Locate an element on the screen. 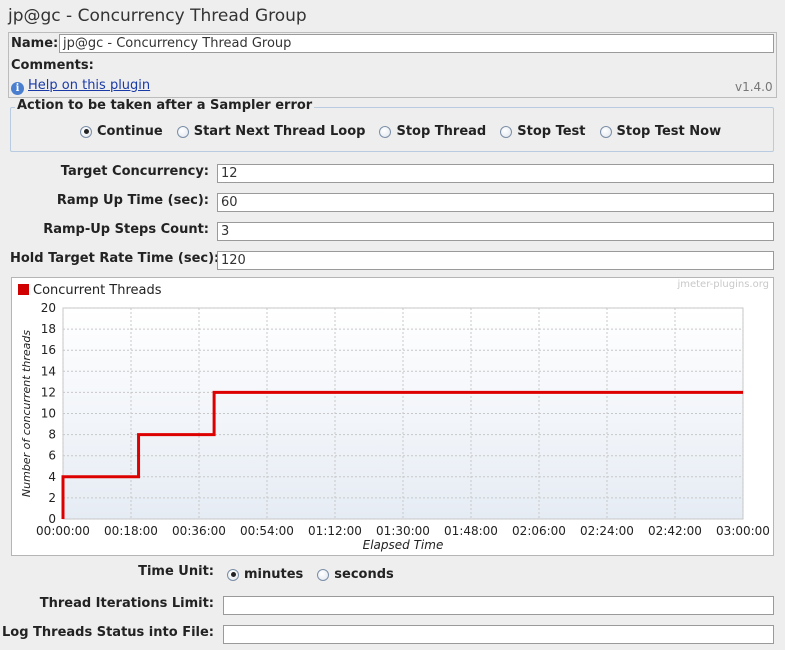 This screenshot has width=785, height=650. target-concurrency-label: Target Concurrency: is located at coordinates (134, 171).